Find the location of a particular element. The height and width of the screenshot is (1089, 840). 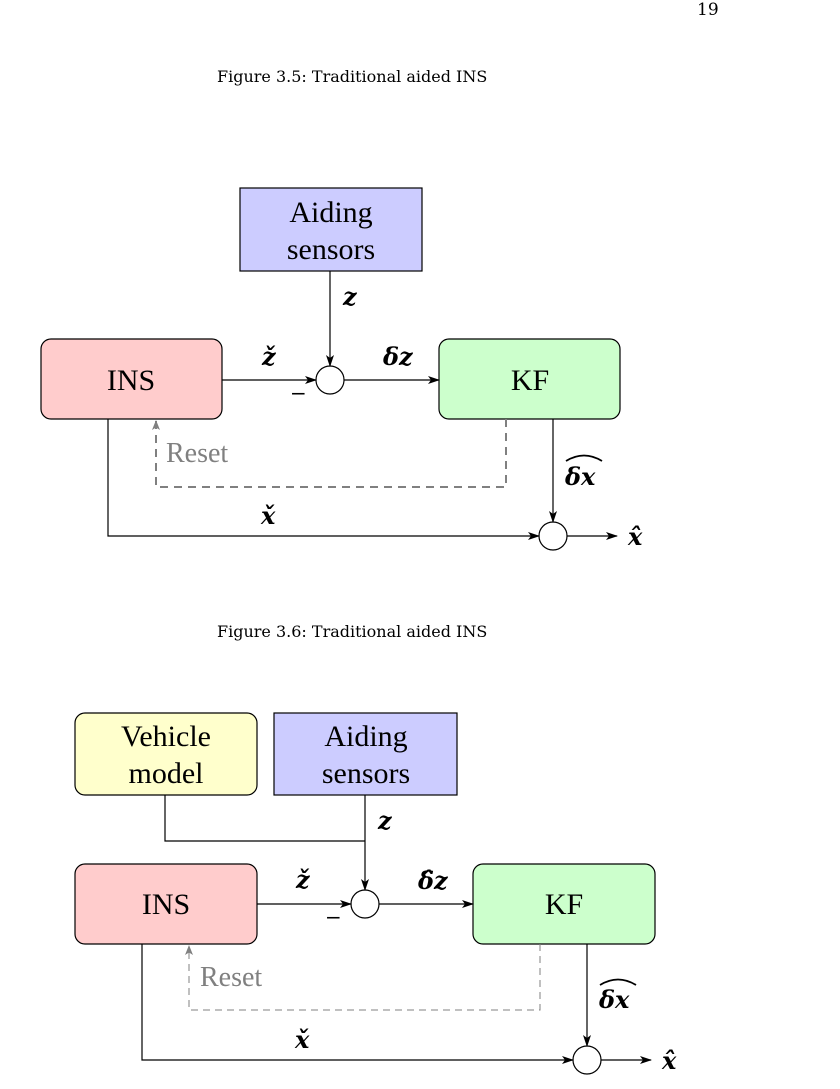

delta-z-symbol: δz is located at coordinates (398, 356).